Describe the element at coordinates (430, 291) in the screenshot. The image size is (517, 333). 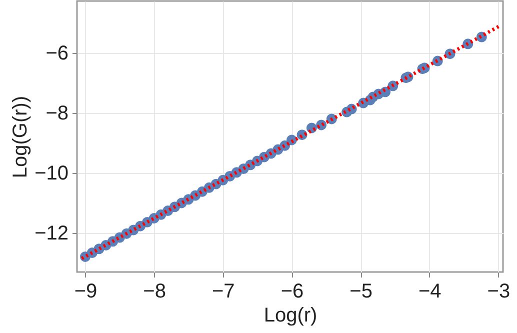
I see `x-tick-label: −4` at that location.